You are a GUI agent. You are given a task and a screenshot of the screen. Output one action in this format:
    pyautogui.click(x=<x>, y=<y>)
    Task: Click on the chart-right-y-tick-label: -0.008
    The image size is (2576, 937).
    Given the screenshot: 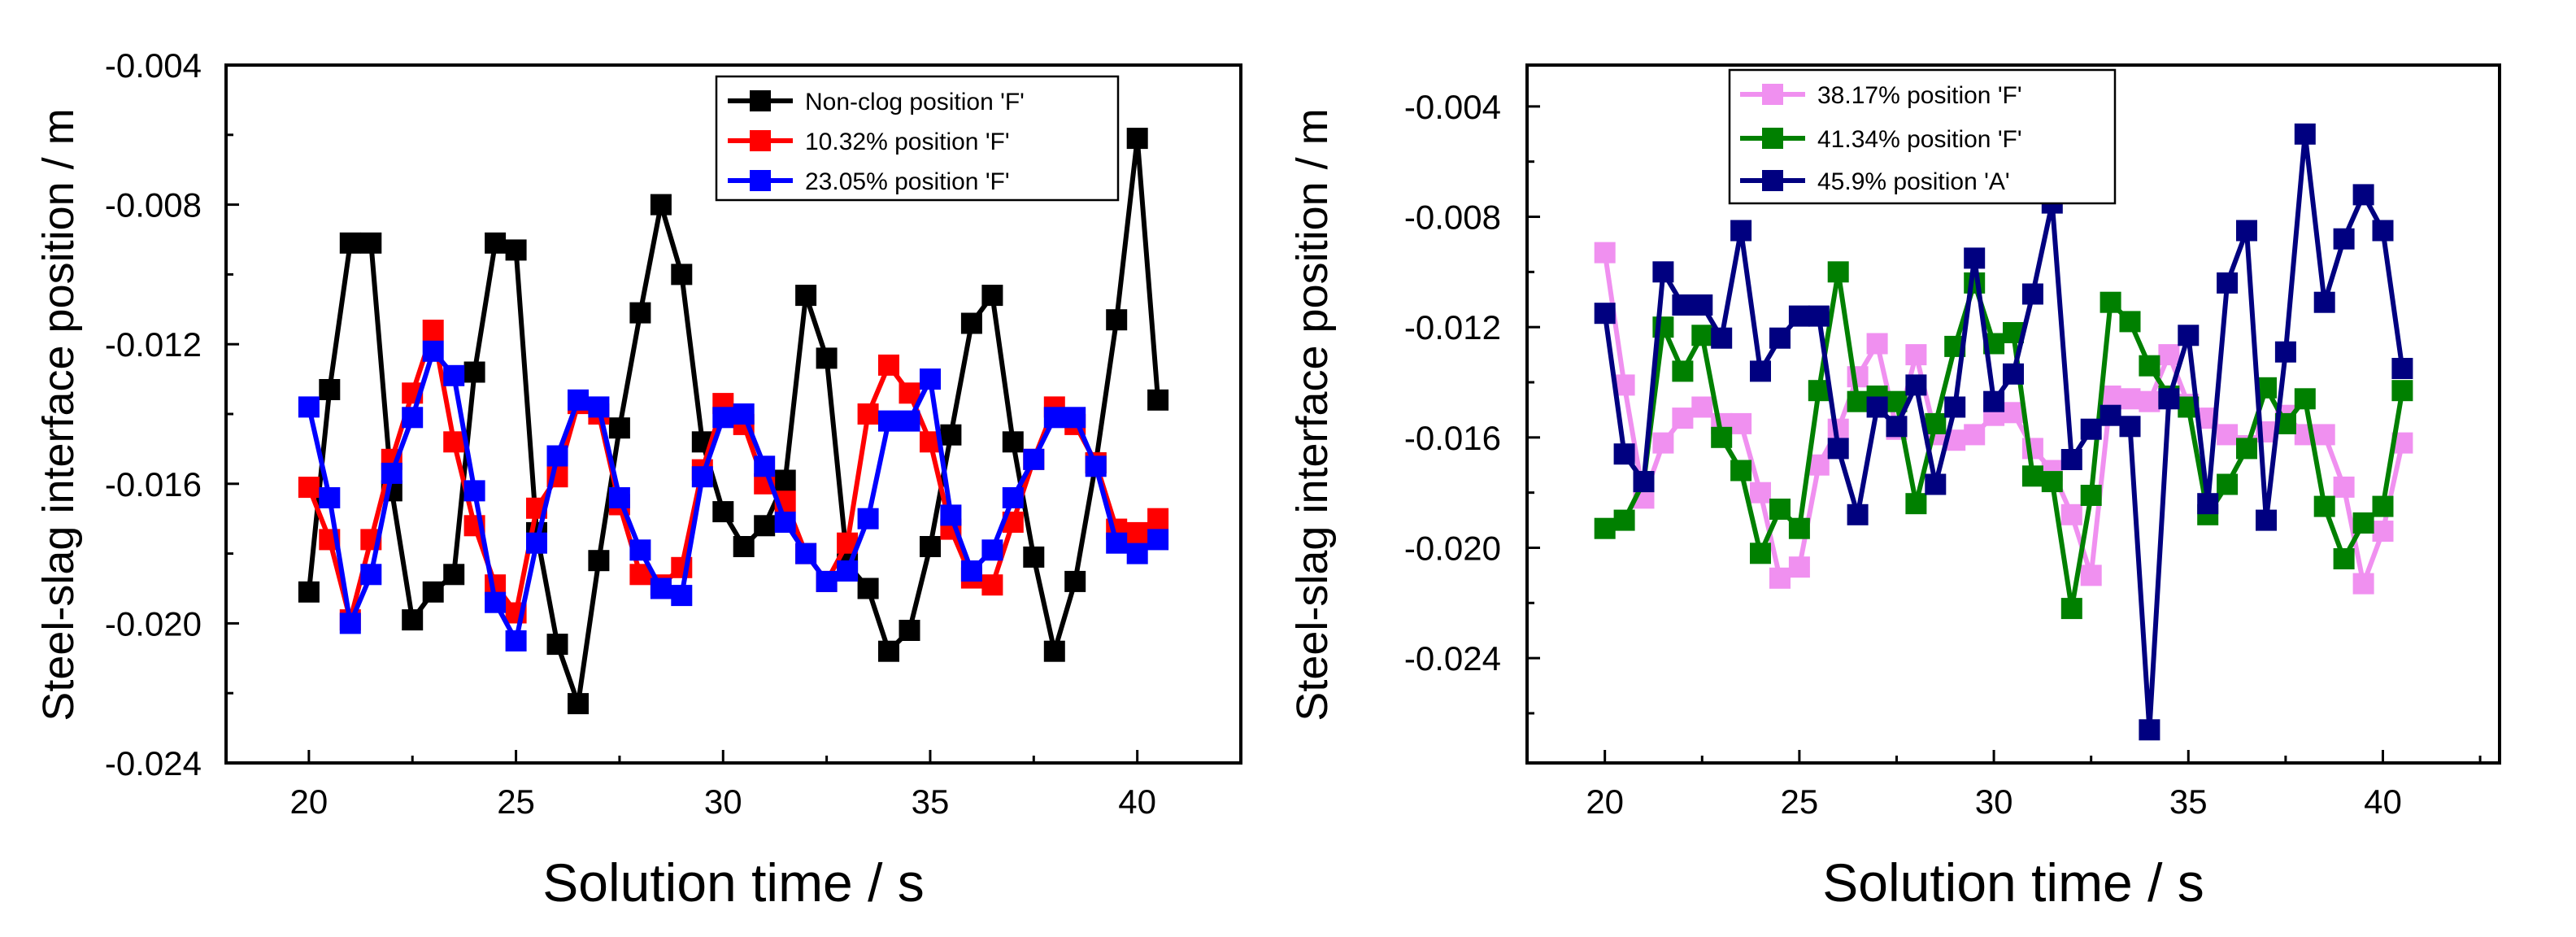 What is the action you would take?
    pyautogui.click(x=1452, y=218)
    